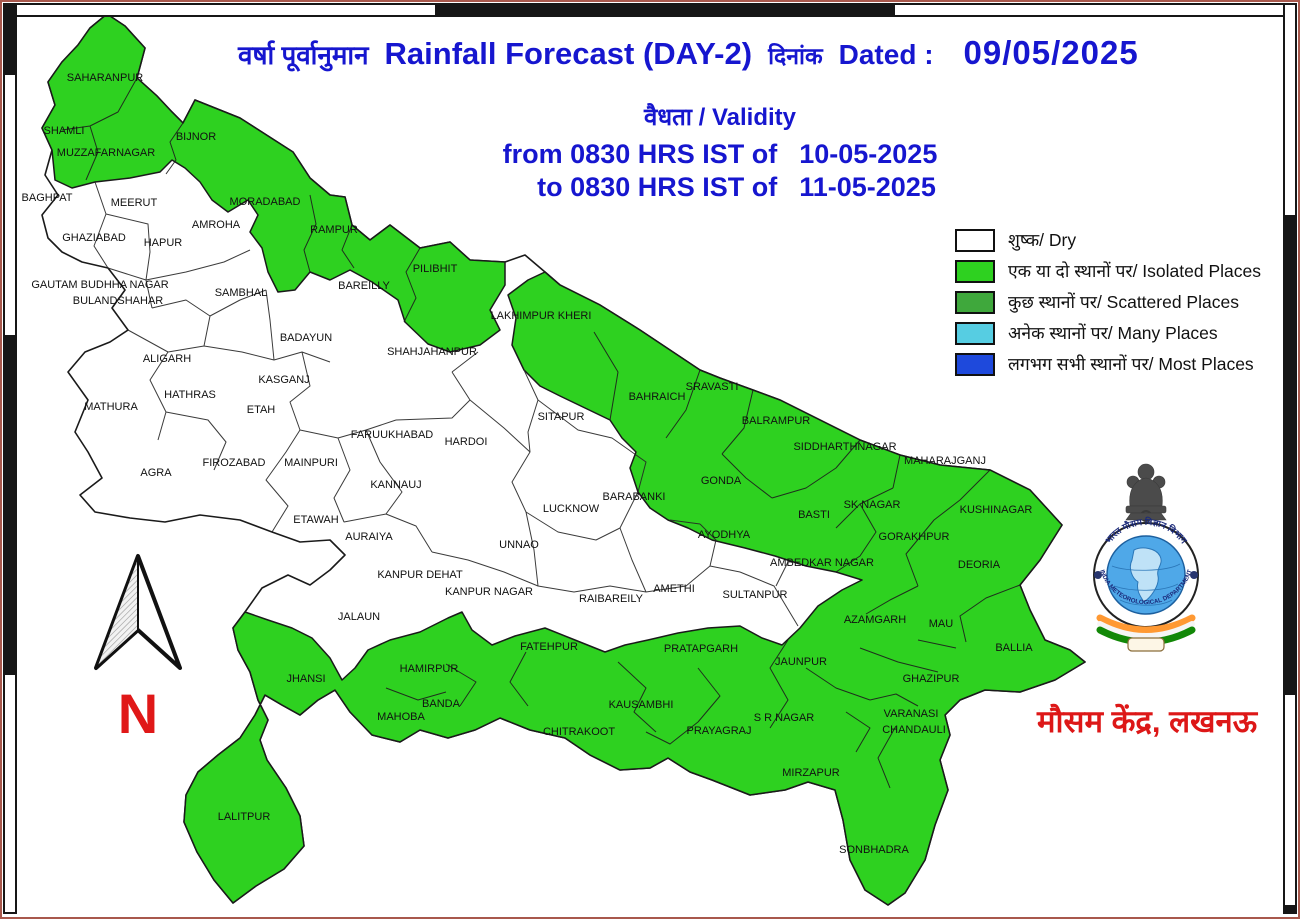 Image resolution: width=1300 pixels, height=919 pixels. What do you see at coordinates (241, 293) in the screenshot?
I see `district-label-sambhal: SAMBHAL` at bounding box center [241, 293].